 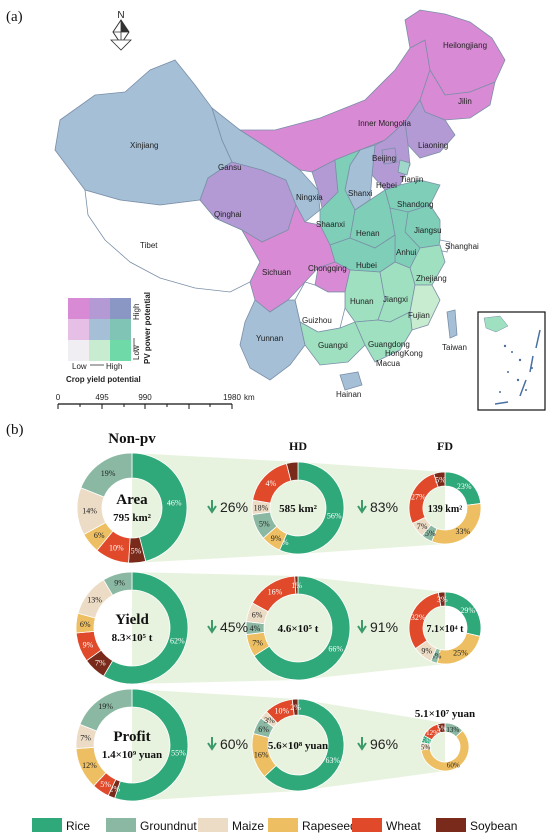 What do you see at coordinates (454, 347) in the screenshot?
I see `label-taiwan: Taiwan` at bounding box center [454, 347].